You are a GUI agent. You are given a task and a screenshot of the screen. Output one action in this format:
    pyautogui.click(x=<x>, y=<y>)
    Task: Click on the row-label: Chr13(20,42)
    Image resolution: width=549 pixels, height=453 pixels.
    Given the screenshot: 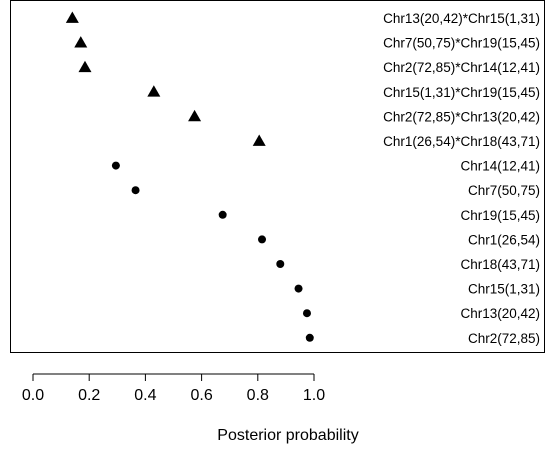 What is the action you would take?
    pyautogui.click(x=500, y=313)
    